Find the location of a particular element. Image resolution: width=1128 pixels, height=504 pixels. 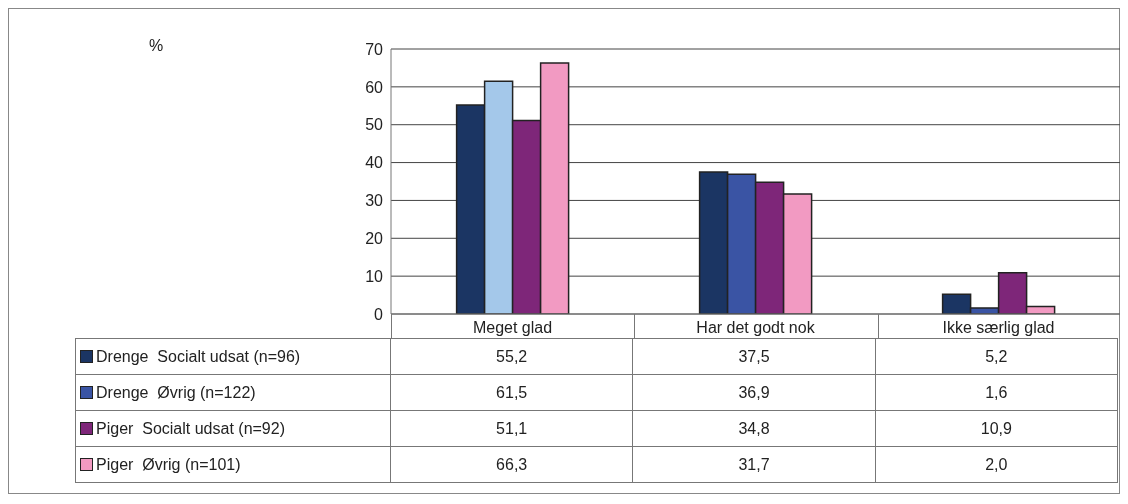

data-label: 36,9 is located at coordinates (754, 392).